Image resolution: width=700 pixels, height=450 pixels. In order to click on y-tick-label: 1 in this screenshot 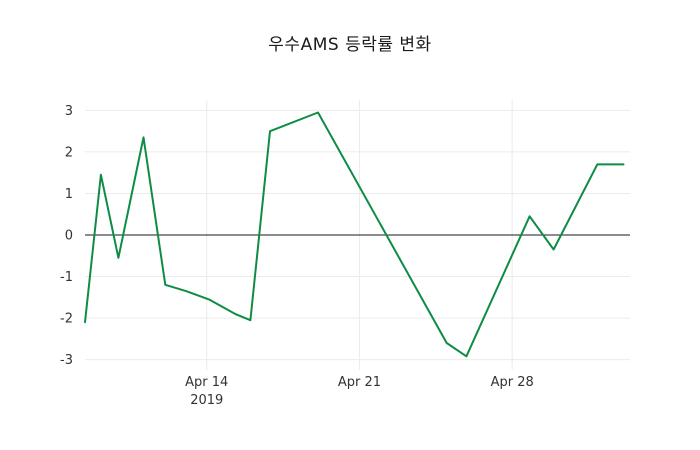, I will do `click(69, 194)`.